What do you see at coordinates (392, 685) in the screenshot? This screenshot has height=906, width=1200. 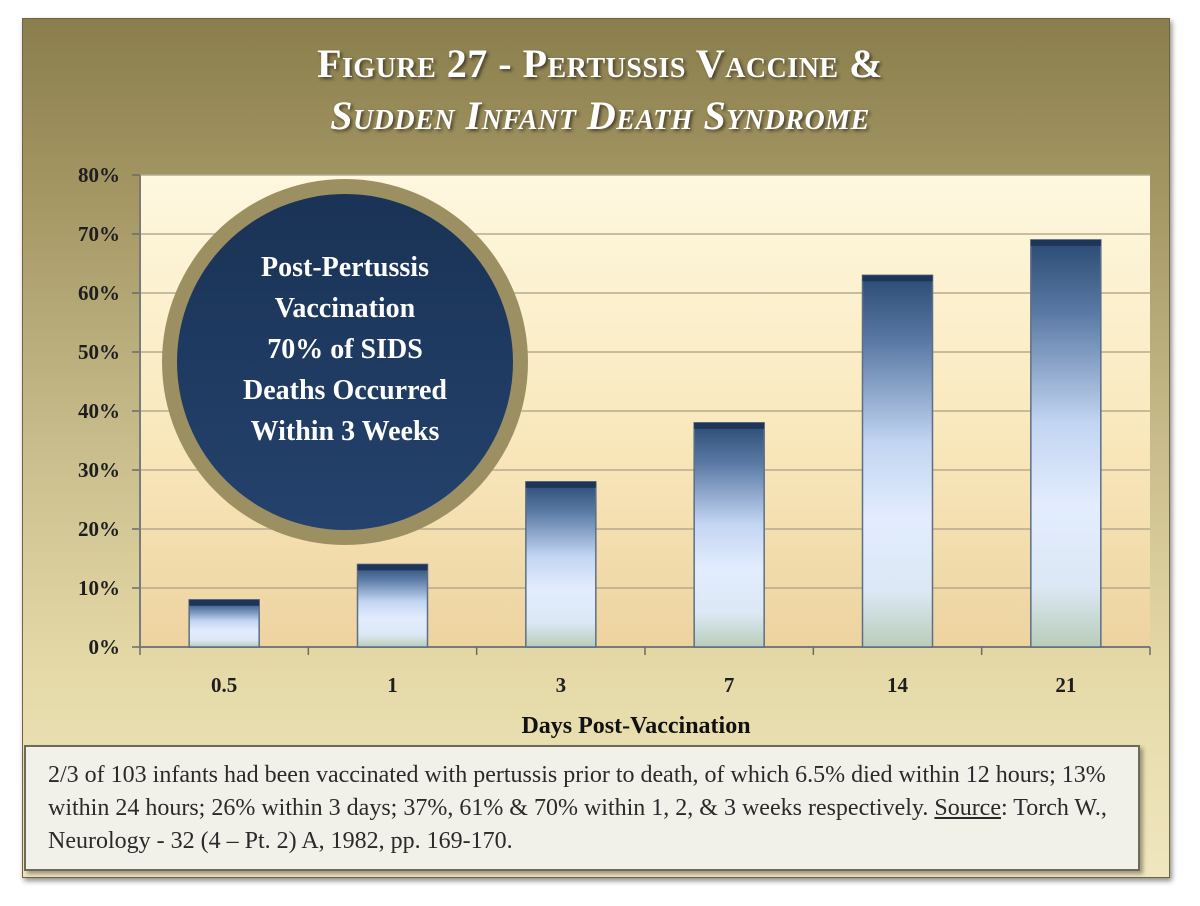 I see `x-tick-label: 1` at bounding box center [392, 685].